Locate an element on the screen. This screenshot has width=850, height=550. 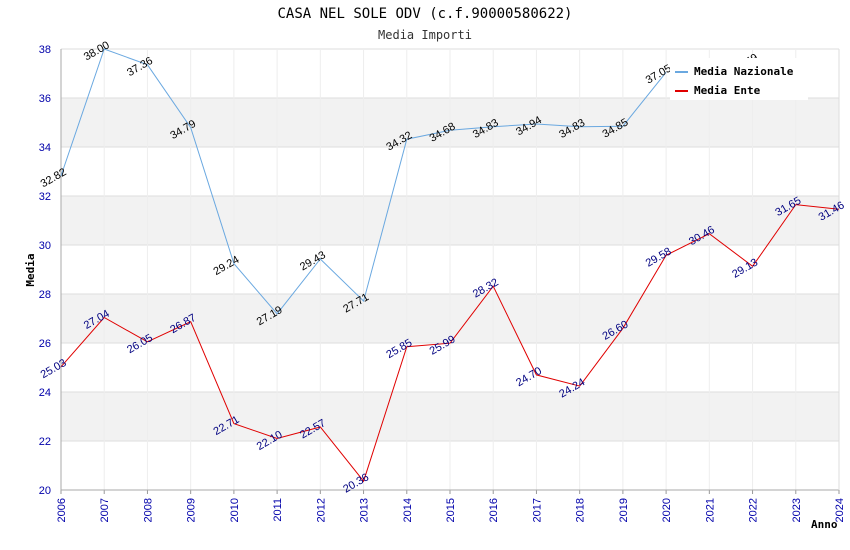
y-tick-label: 38 is located at coordinates (45, 50).